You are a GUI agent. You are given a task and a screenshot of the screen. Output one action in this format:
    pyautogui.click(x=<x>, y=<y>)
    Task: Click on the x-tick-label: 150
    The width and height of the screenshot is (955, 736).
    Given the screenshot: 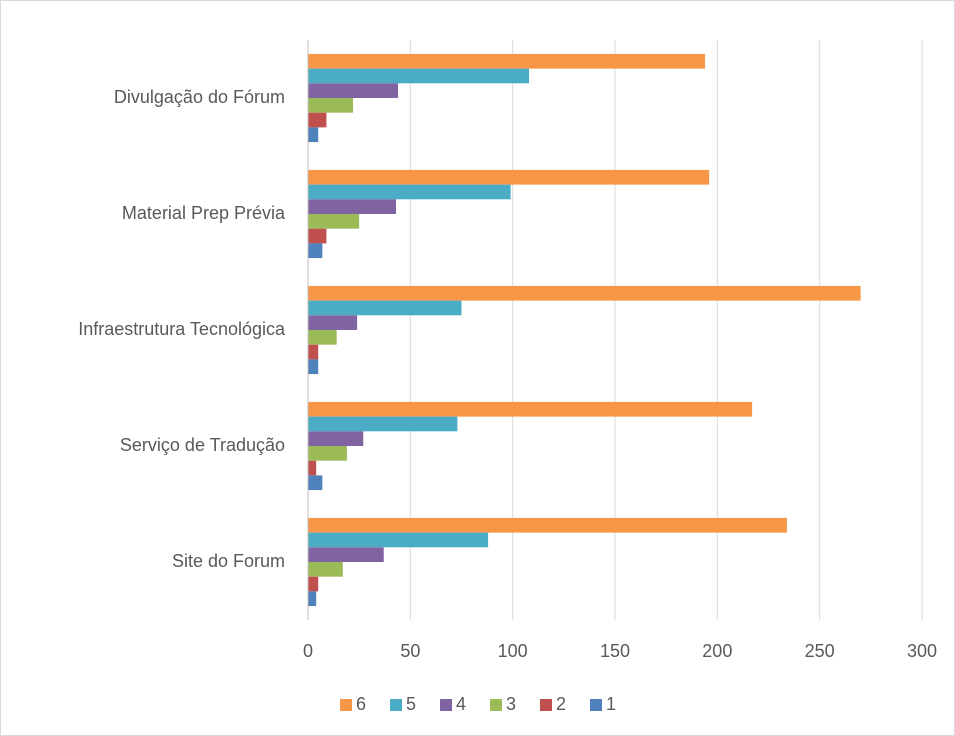 What is the action you would take?
    pyautogui.click(x=615, y=651)
    